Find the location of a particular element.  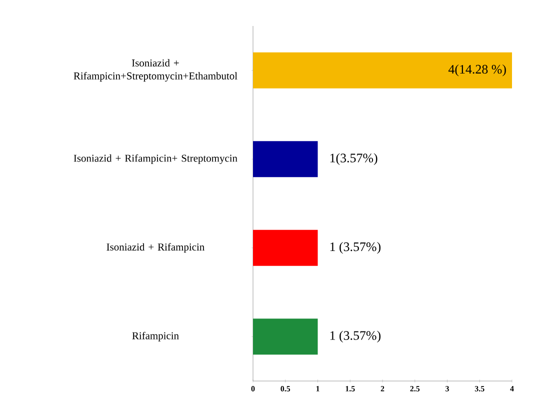

y-tick-label: Isoniazid + Rifampicin is located at coordinates (155, 248).